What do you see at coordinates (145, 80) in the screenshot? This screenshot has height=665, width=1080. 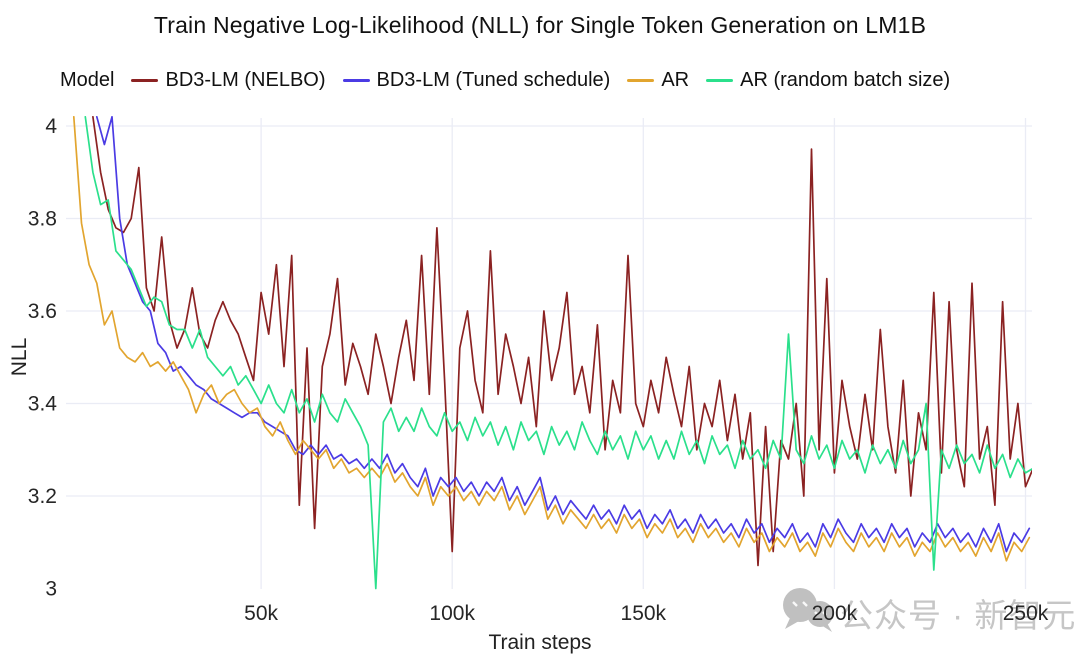 I see `legend-swatch-bd3lm-nelbo` at bounding box center [145, 80].